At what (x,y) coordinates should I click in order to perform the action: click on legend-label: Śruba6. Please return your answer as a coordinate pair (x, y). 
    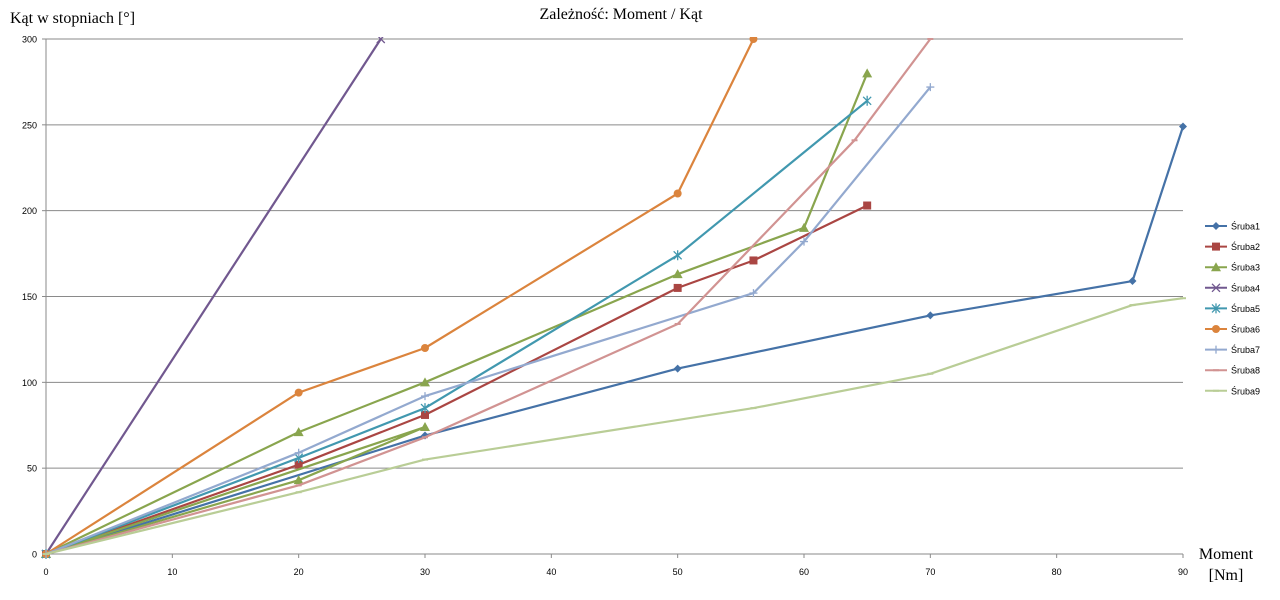
    Looking at the image, I should click on (1245, 329).